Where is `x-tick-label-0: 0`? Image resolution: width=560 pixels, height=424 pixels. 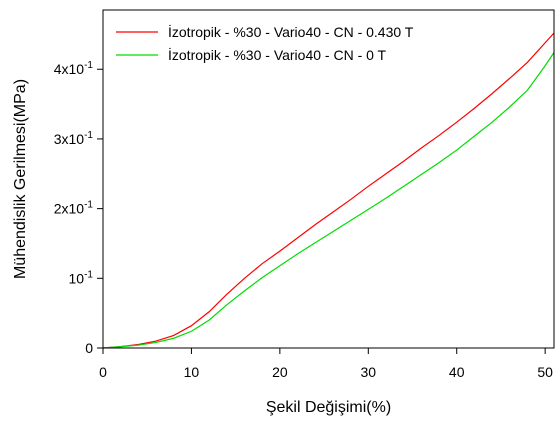
x-tick-label-0: 0 is located at coordinates (103, 372).